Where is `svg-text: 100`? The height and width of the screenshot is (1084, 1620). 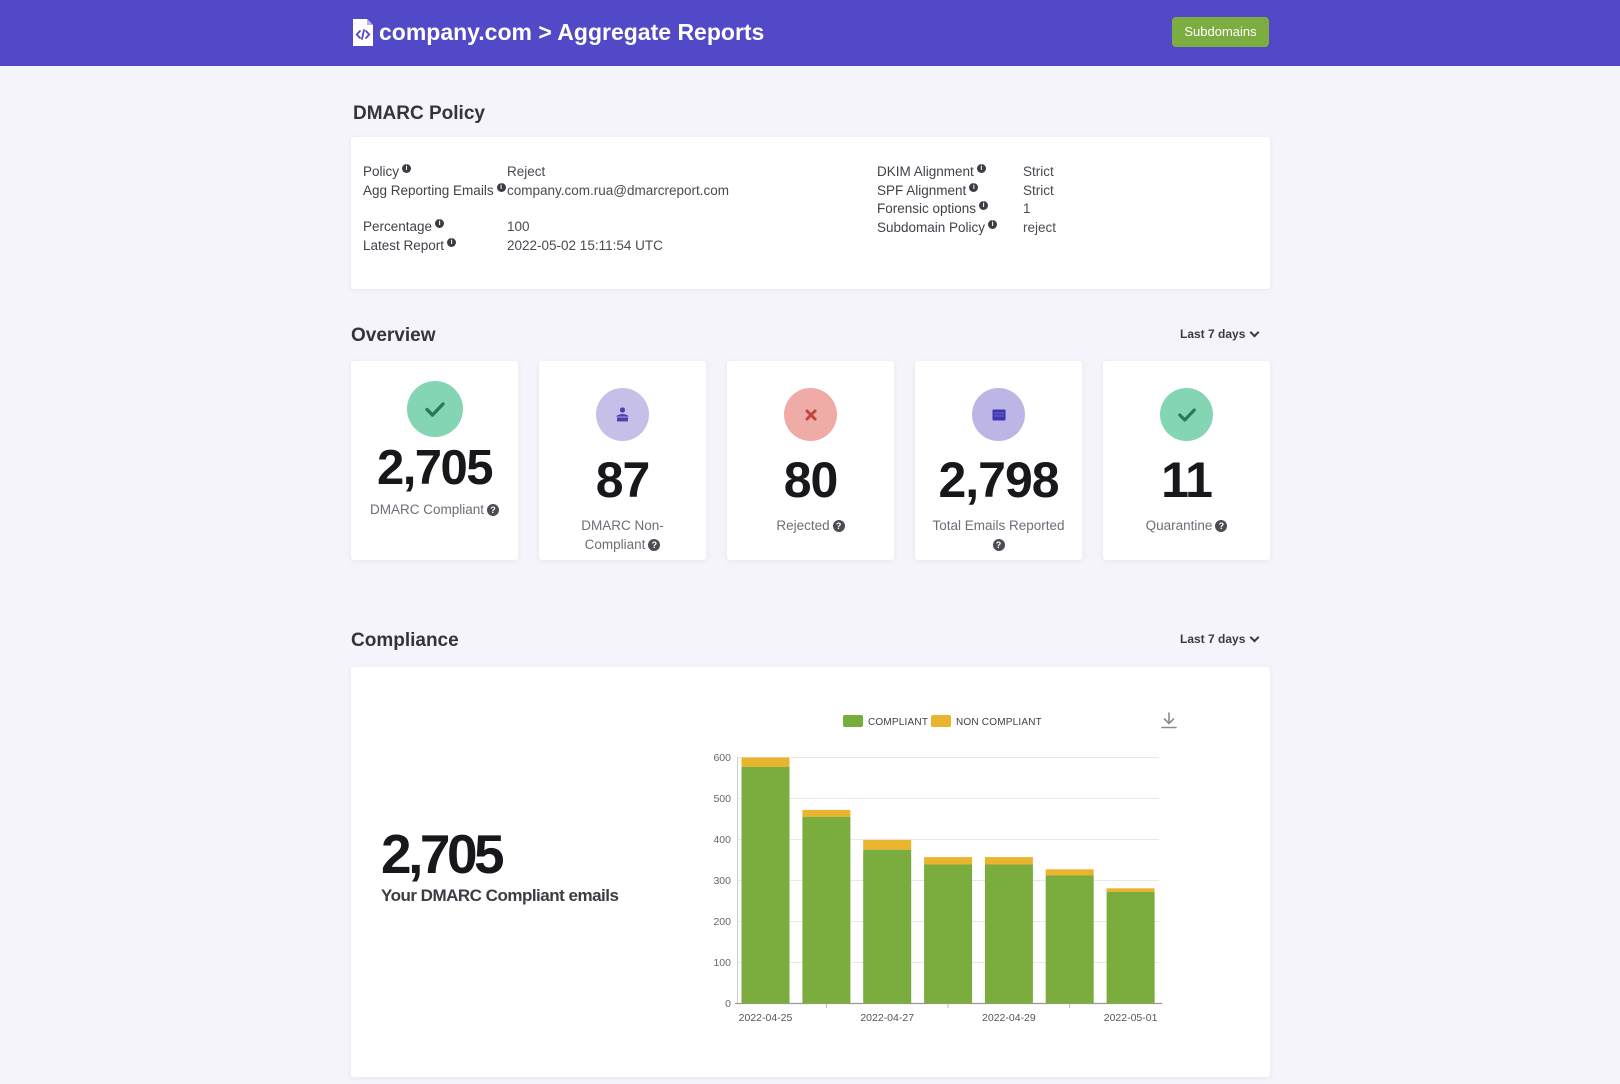 svg-text: 100 is located at coordinates (722, 963).